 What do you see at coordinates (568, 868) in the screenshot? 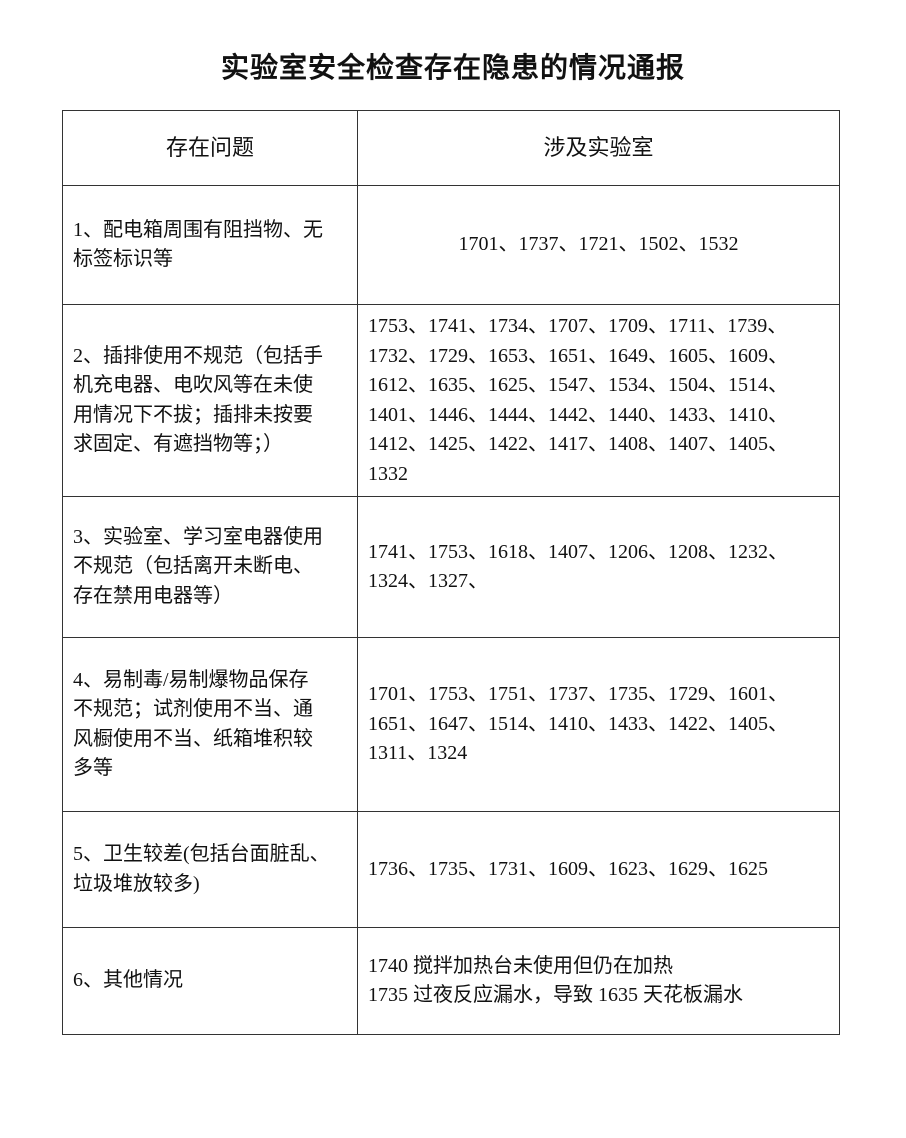
I see `labs-text: 1736、1735、1731、1609、1623、1629、1625` at bounding box center [568, 868].